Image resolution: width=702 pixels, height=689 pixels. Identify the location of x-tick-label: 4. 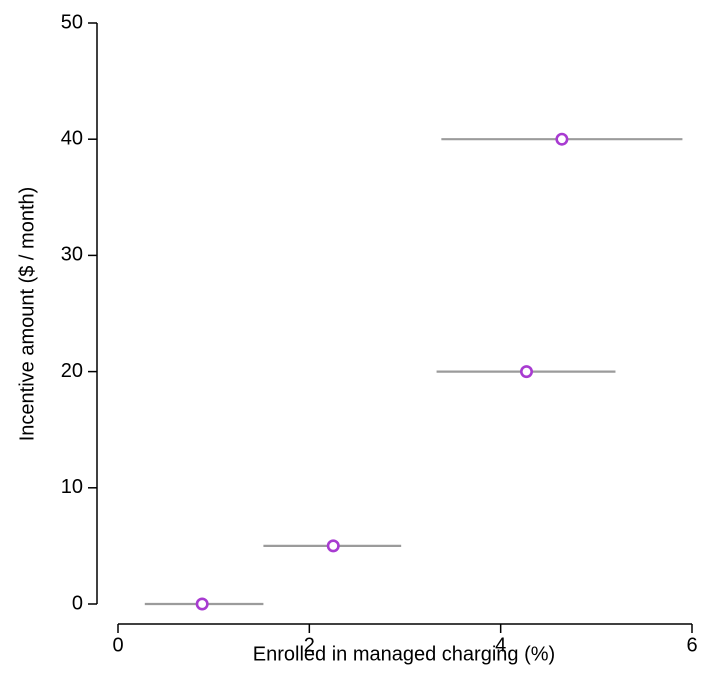
(500, 645).